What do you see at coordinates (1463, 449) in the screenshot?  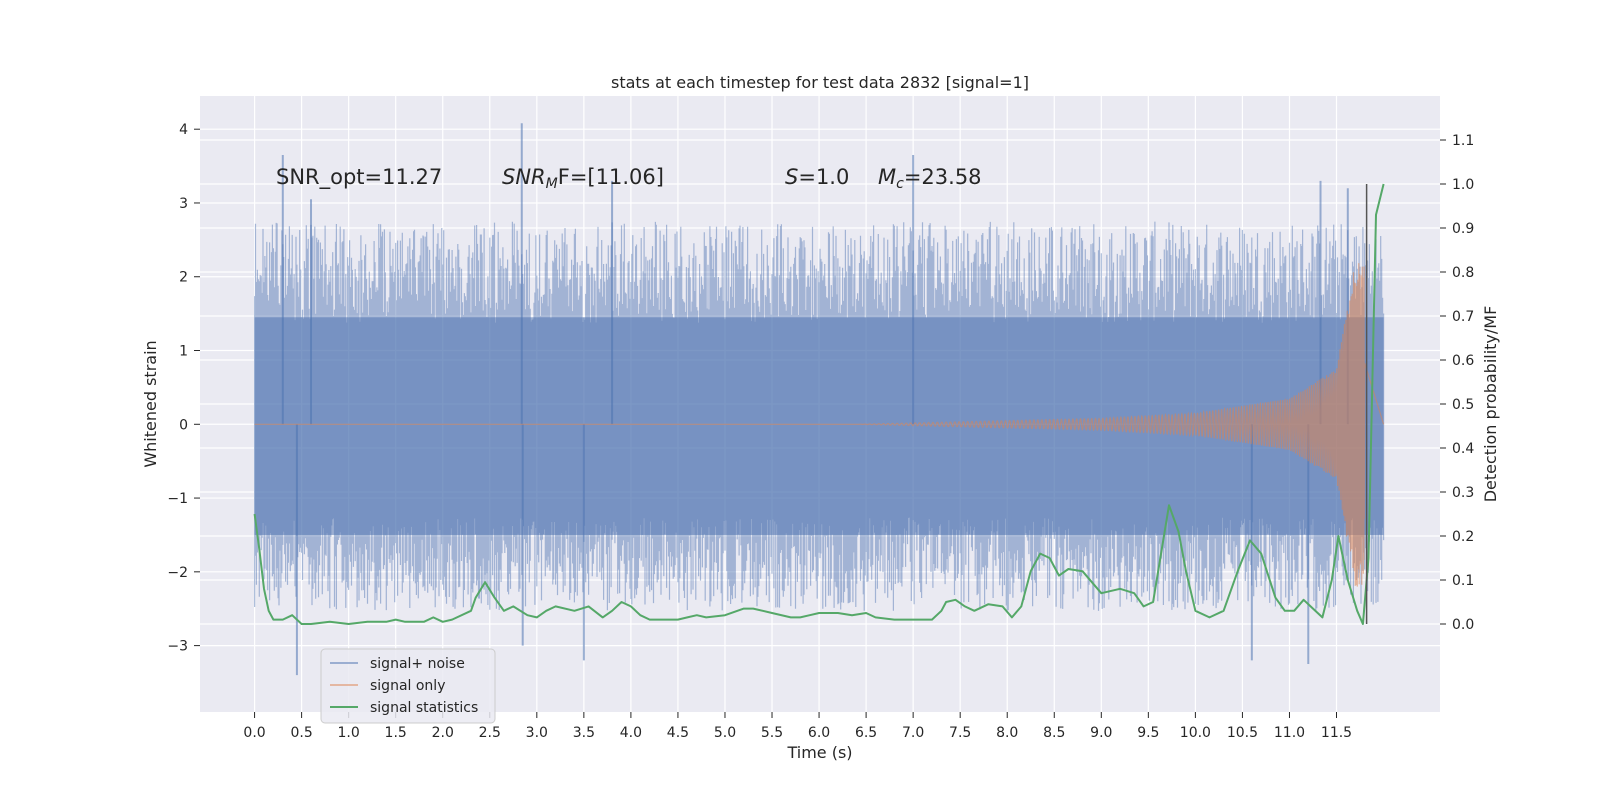 I see `y-tick-label-right: 0.4` at bounding box center [1463, 449].